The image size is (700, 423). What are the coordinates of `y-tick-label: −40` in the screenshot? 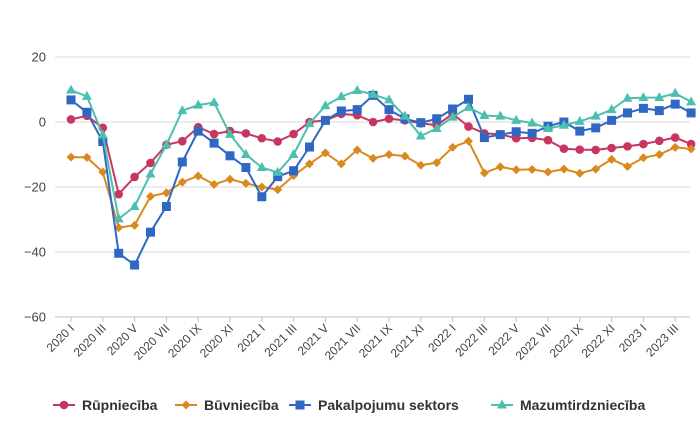 It's located at (35, 252).